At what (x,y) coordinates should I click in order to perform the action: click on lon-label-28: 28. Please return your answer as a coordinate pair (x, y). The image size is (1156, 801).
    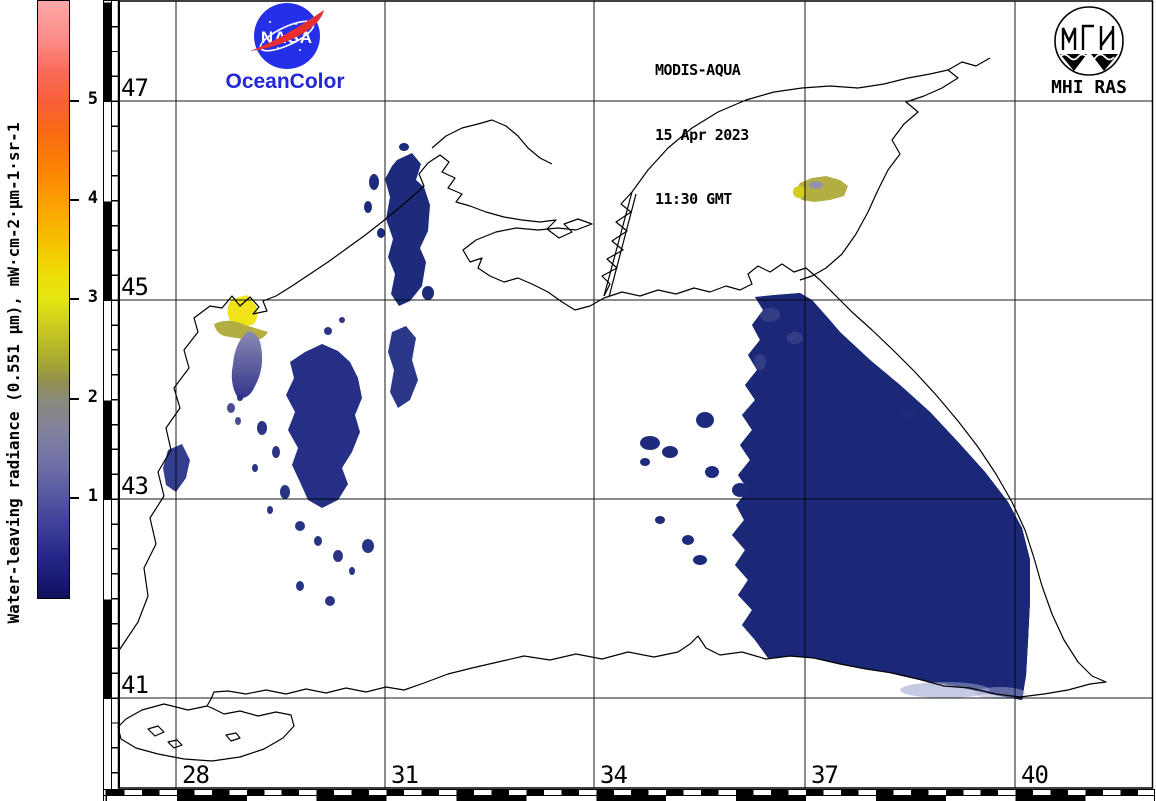
    Looking at the image, I should click on (196, 775).